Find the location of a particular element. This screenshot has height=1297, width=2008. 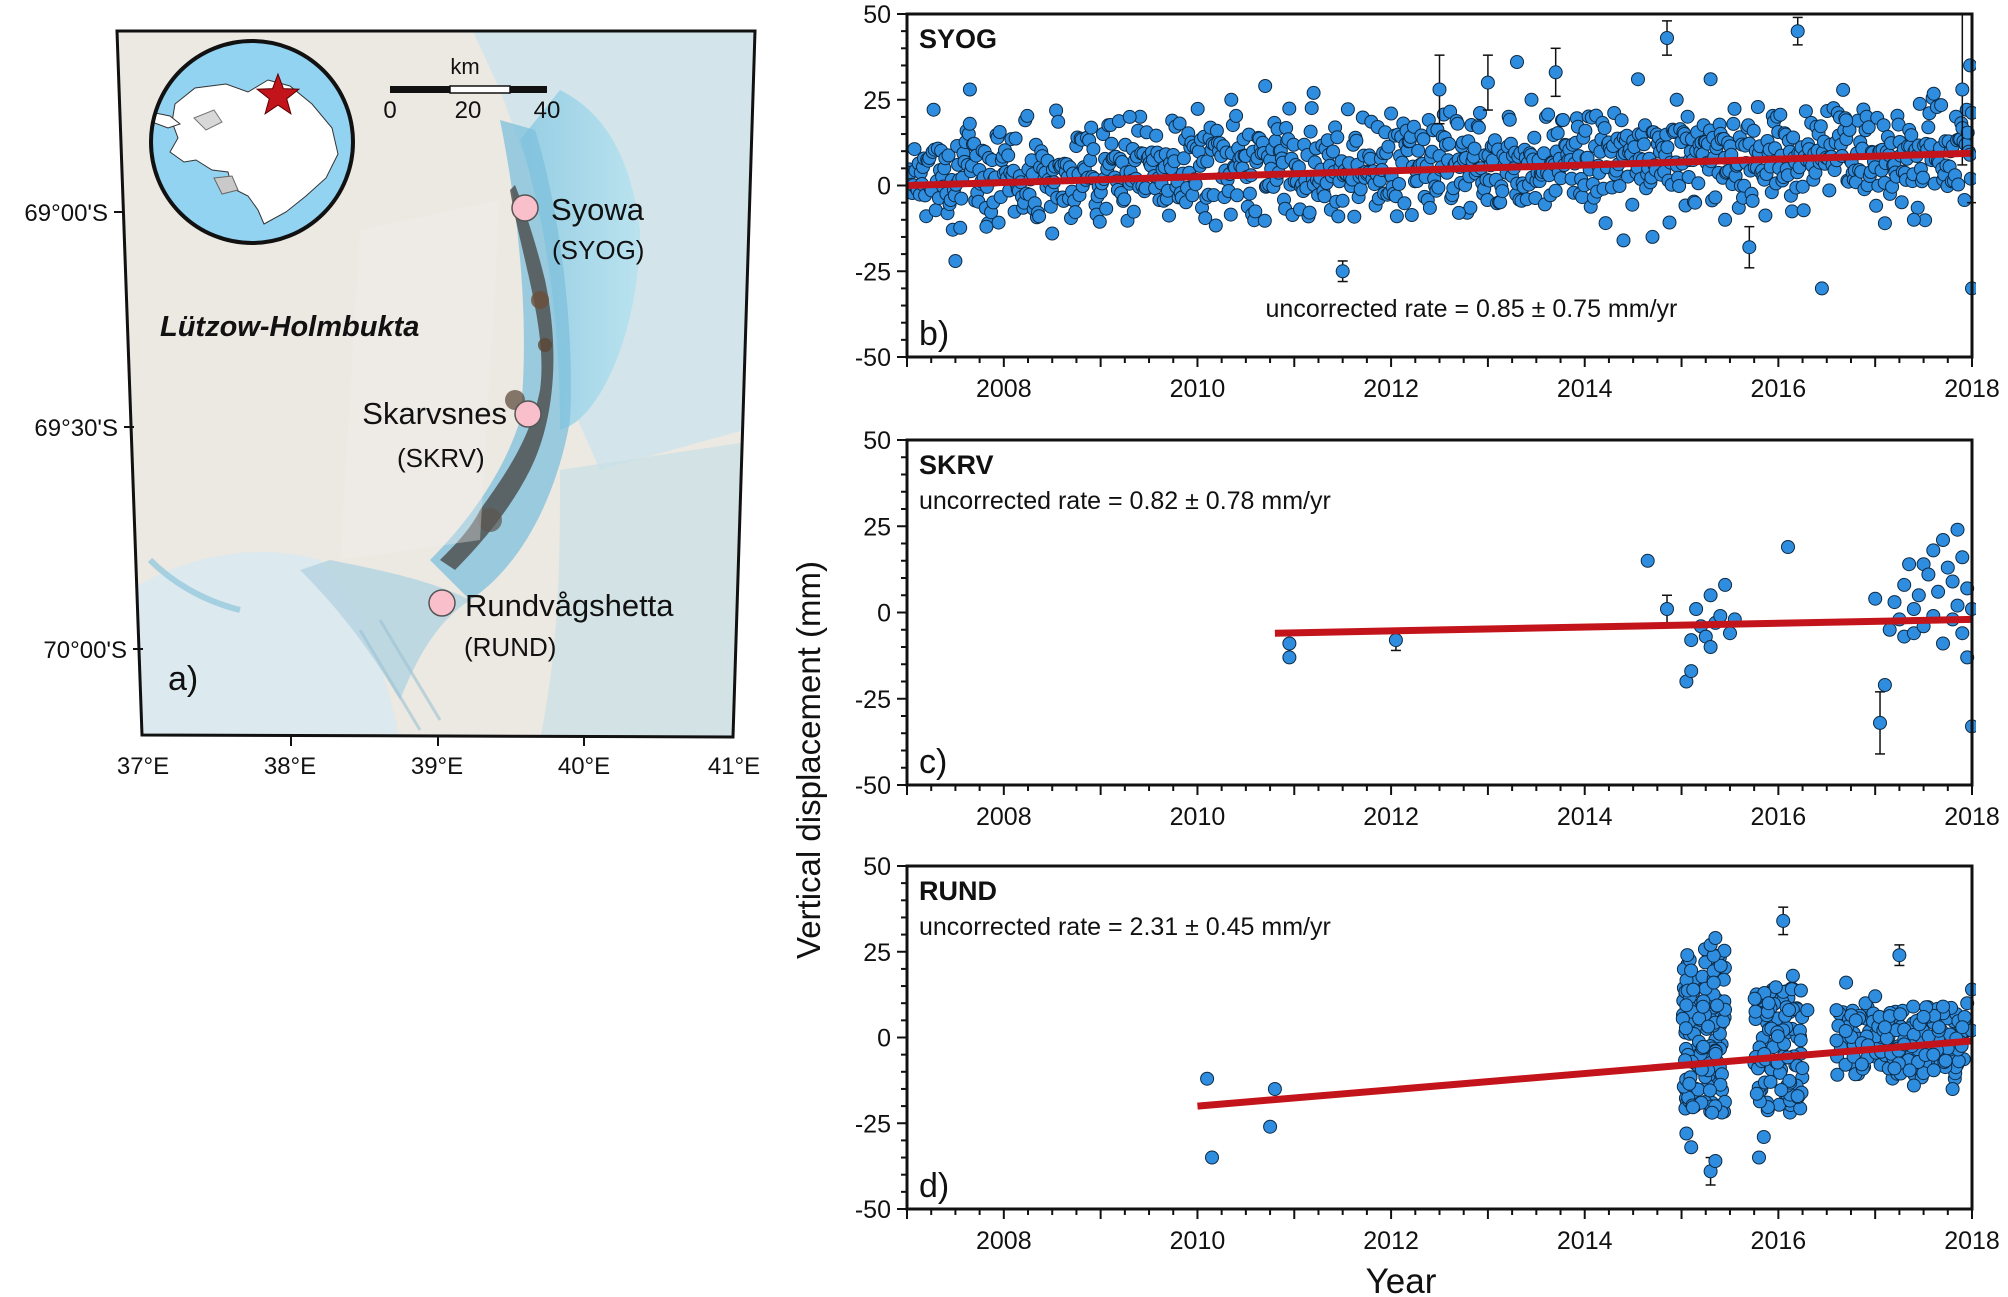

x-tick-label: 2012 is located at coordinates (1391, 817).